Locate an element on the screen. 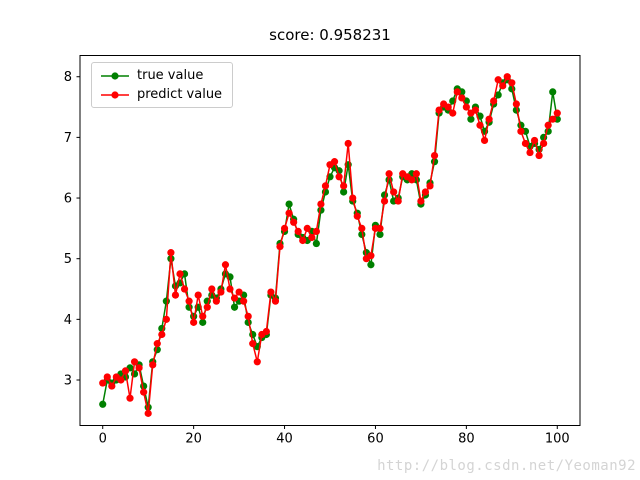 The image size is (640, 480). x-tick-label: 100 is located at coordinates (557, 439).